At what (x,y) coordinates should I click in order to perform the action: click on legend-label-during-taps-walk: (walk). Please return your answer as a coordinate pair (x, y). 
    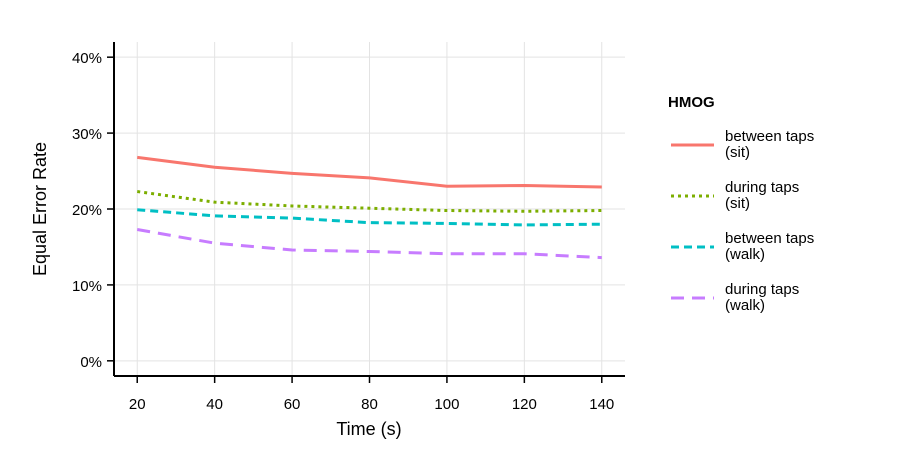
    Looking at the image, I should click on (745, 305).